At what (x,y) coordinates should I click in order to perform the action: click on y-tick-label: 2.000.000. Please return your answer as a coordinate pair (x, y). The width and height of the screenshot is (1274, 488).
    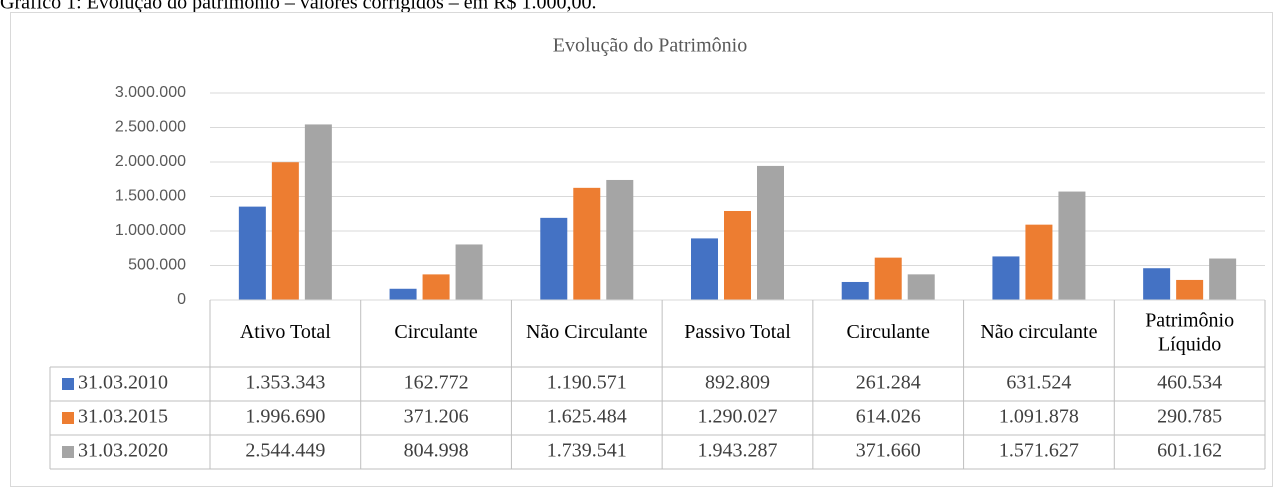
    Looking at the image, I should click on (150, 161).